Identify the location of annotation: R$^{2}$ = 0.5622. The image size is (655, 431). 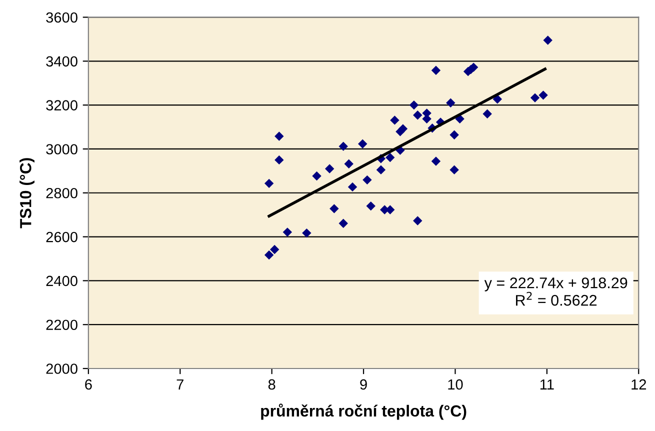
(556, 299).